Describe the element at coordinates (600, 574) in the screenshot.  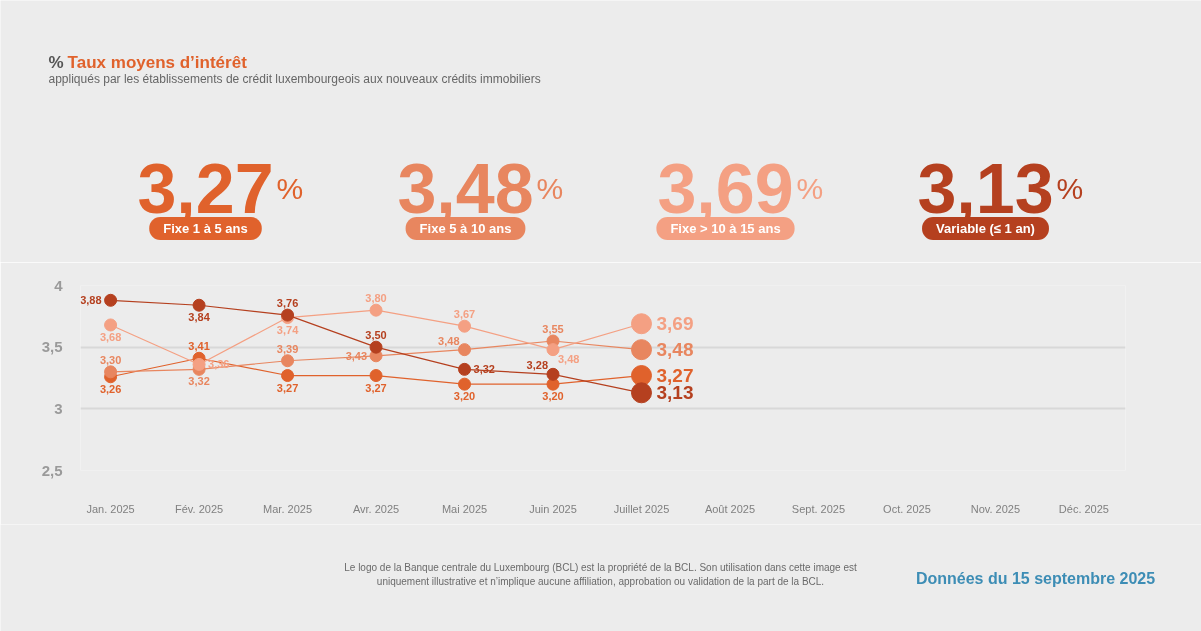
I see `text: Le logo de la Banque centrale du Luxembourg (BCL) est la propriété de la BCL. Son utilisation dans cette image est uniquement illustrative et n’implique aucune affiliation, approbation ou validation de la part de la BCL.` at that location.